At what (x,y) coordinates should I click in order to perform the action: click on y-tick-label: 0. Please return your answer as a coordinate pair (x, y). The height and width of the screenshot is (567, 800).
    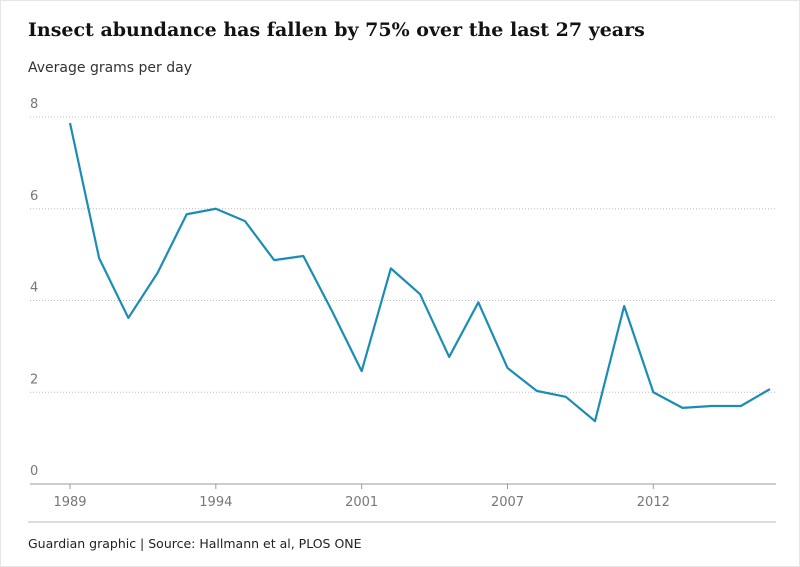
    Looking at the image, I should click on (34, 471).